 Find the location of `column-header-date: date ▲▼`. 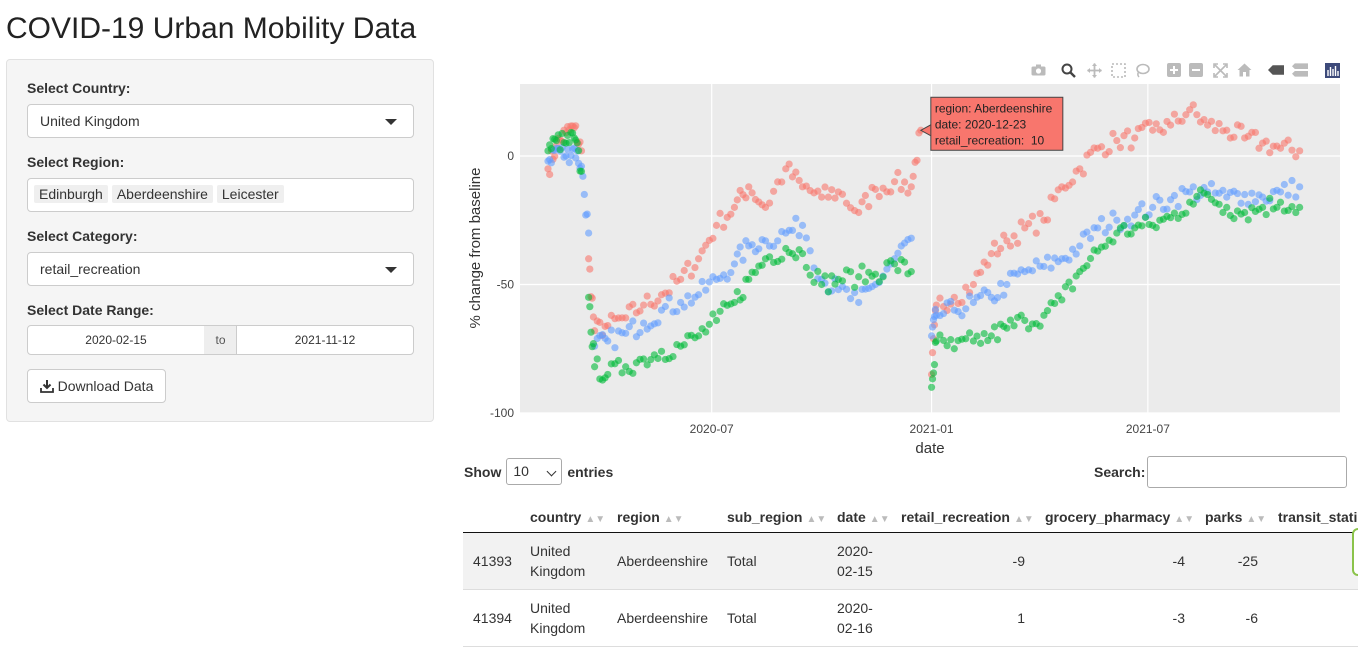

column-header-date: date ▲▼ is located at coordinates (859, 517).